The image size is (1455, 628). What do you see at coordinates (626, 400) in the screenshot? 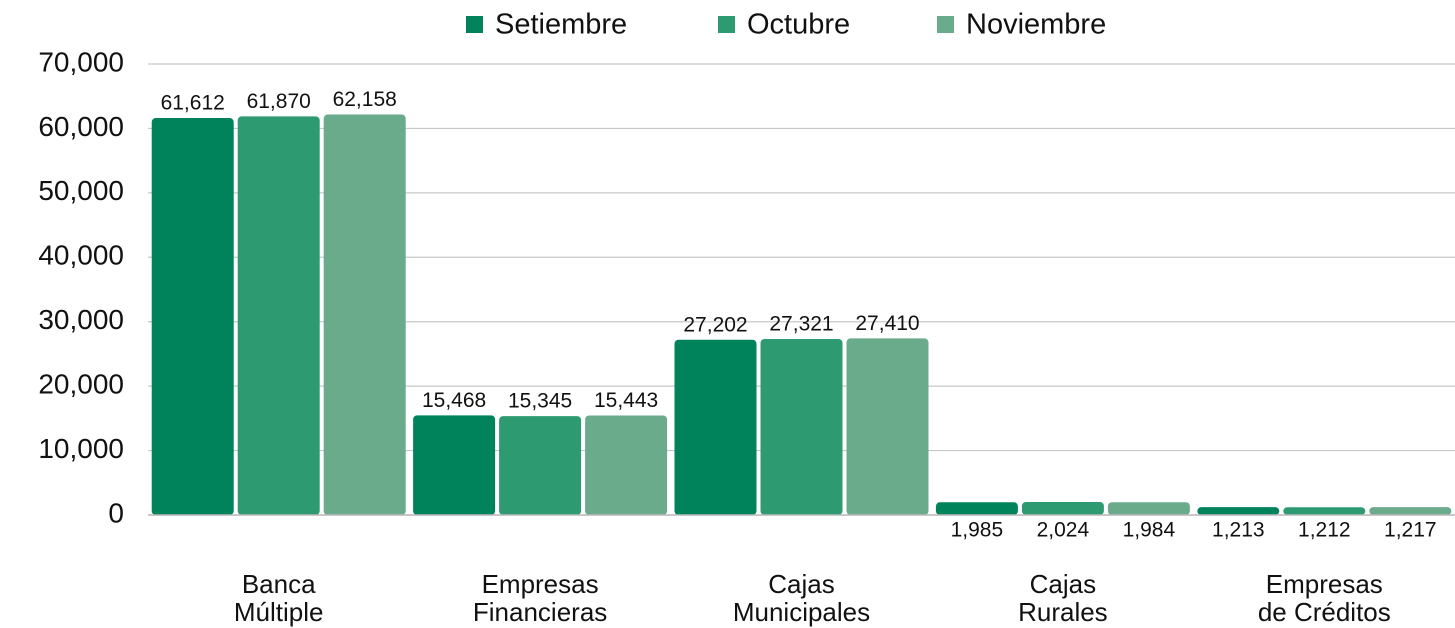
I see `data-label: 15,443` at bounding box center [626, 400].